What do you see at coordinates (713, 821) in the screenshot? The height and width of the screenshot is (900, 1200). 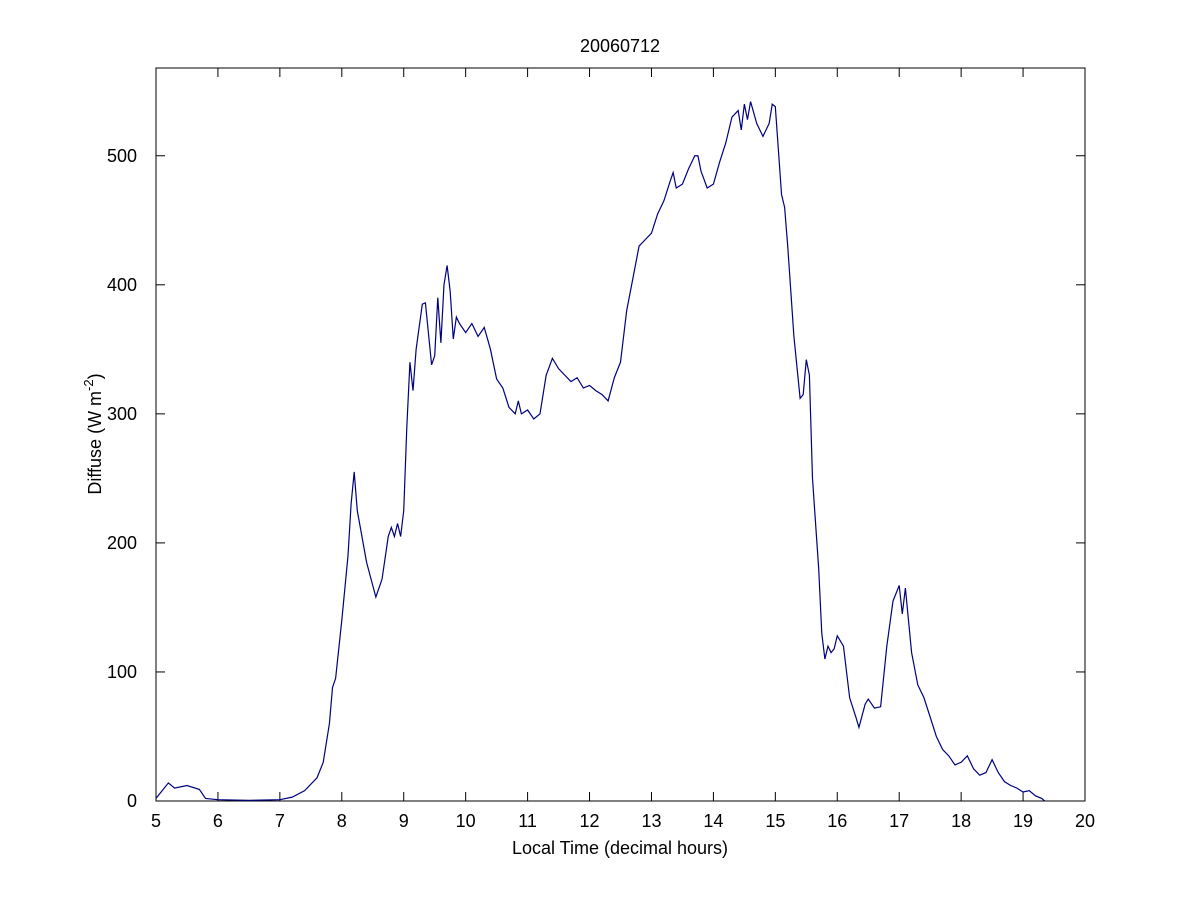 I see `x-tick-label: 14` at bounding box center [713, 821].